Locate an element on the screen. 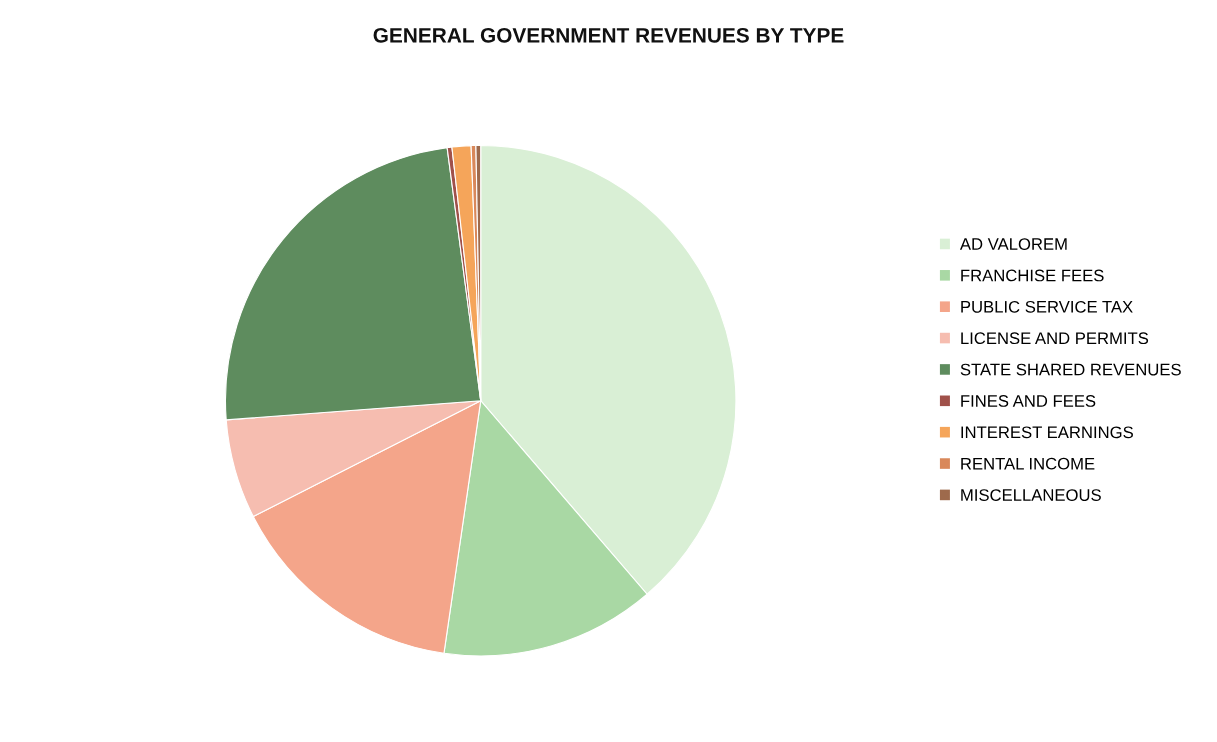  legend-label: AD VALOREM is located at coordinates (1013, 244).